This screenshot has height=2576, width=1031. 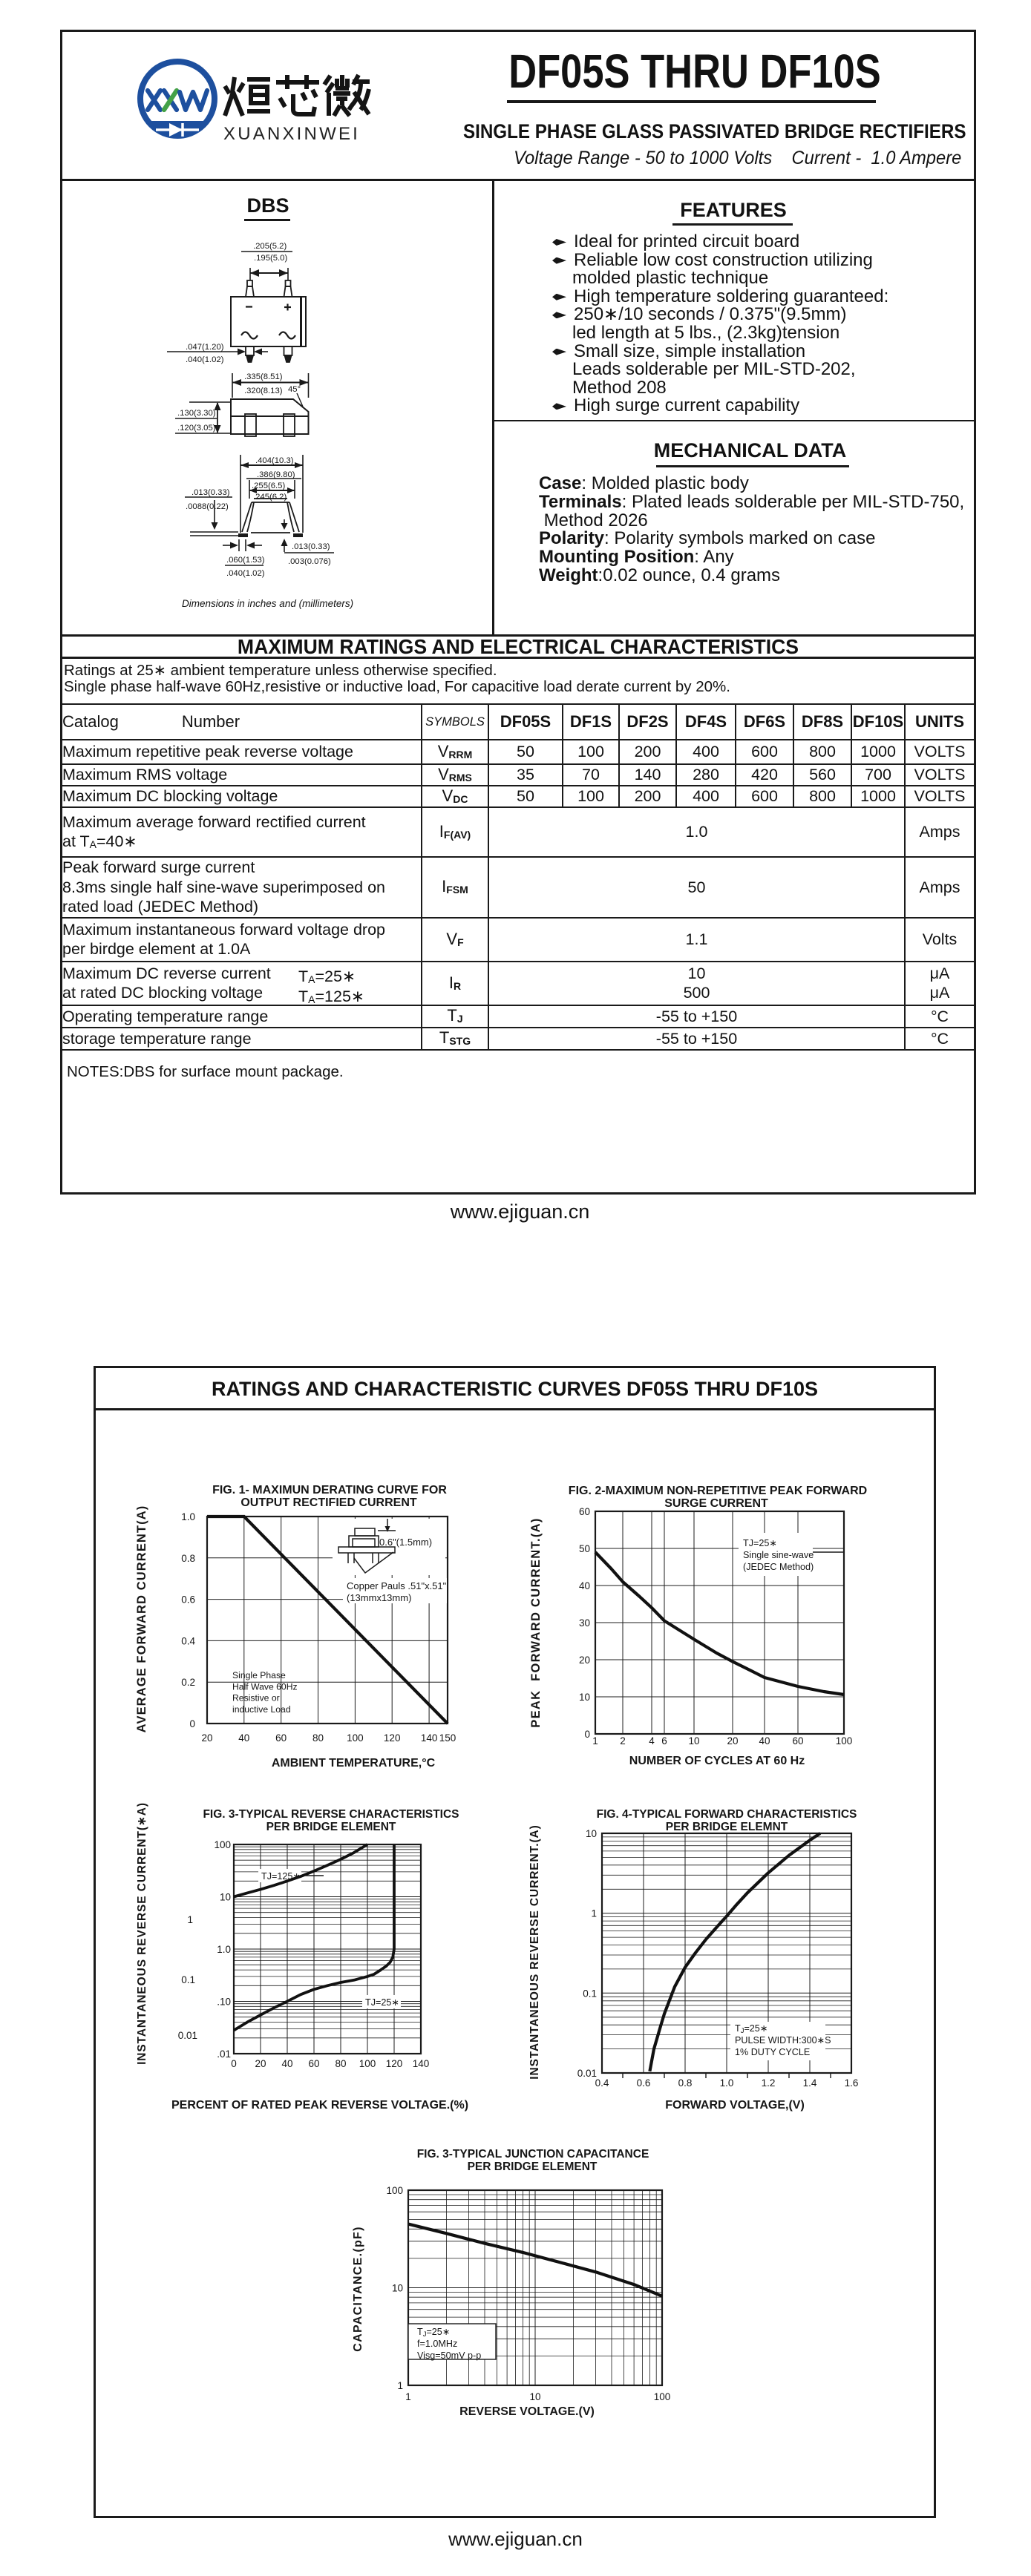 What do you see at coordinates (263, 376) in the screenshot?
I see `svg-text: .335(8.51)` at bounding box center [263, 376].